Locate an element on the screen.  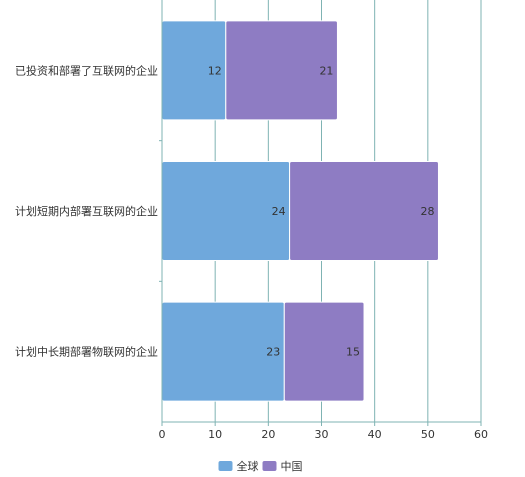
legend-label-全球: 全球 is located at coordinates (248, 466).